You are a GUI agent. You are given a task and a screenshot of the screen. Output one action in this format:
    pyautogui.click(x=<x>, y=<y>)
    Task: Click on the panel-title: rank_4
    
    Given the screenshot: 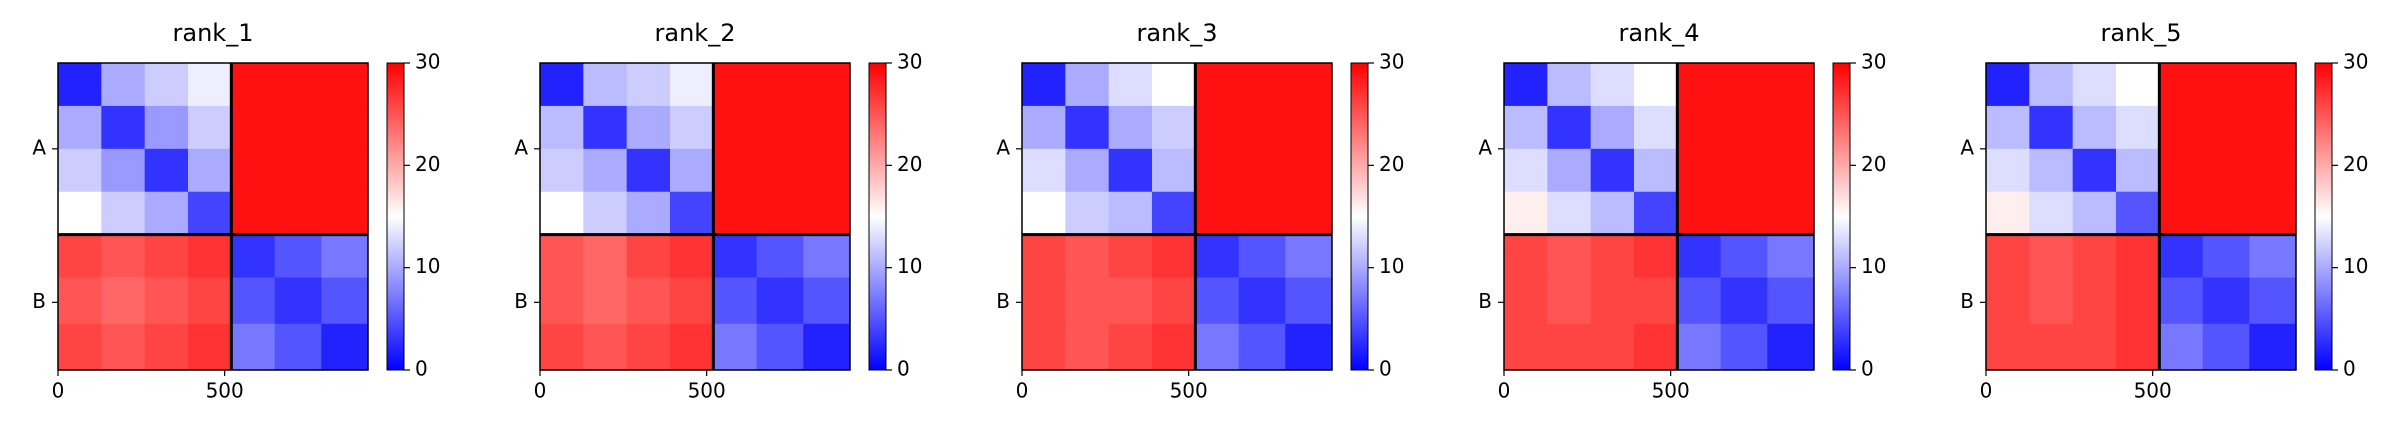 What is the action you would take?
    pyautogui.click(x=1659, y=33)
    